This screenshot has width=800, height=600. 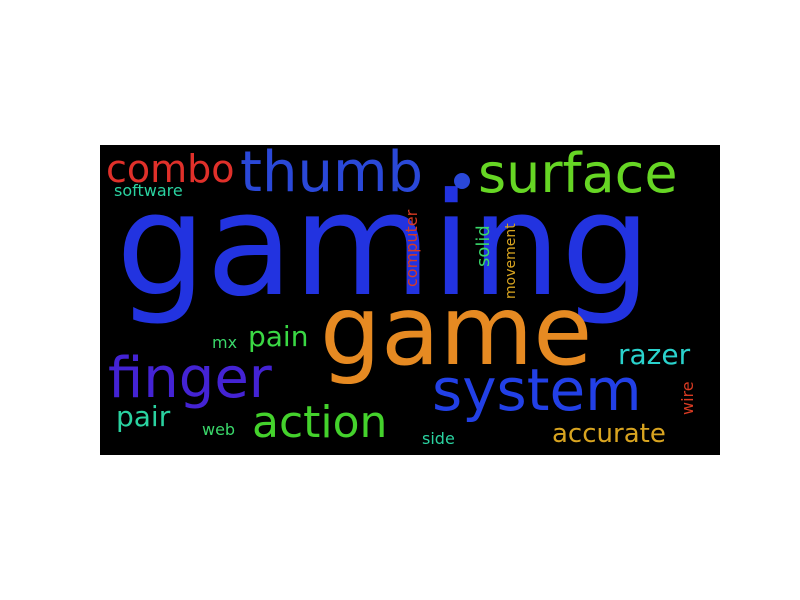 What do you see at coordinates (143, 416) in the screenshot?
I see `word-pair: pair` at bounding box center [143, 416].